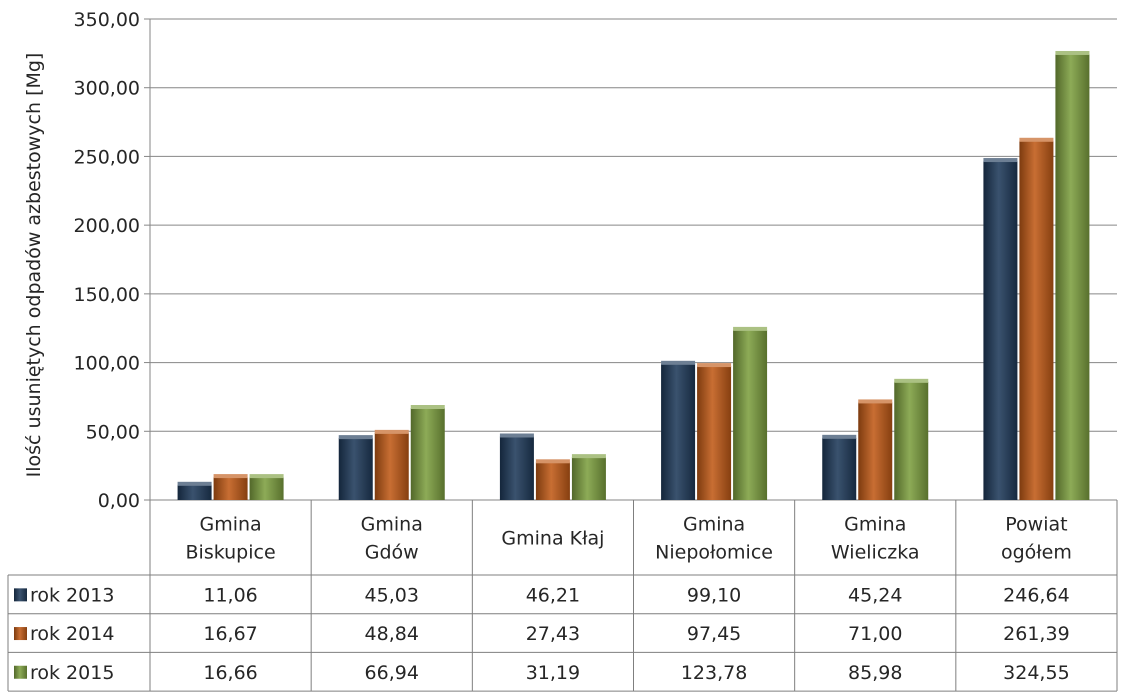 This screenshot has width=1127, height=699. What do you see at coordinates (553, 595) in the screenshot?
I see `data-label: 46,21` at bounding box center [553, 595].